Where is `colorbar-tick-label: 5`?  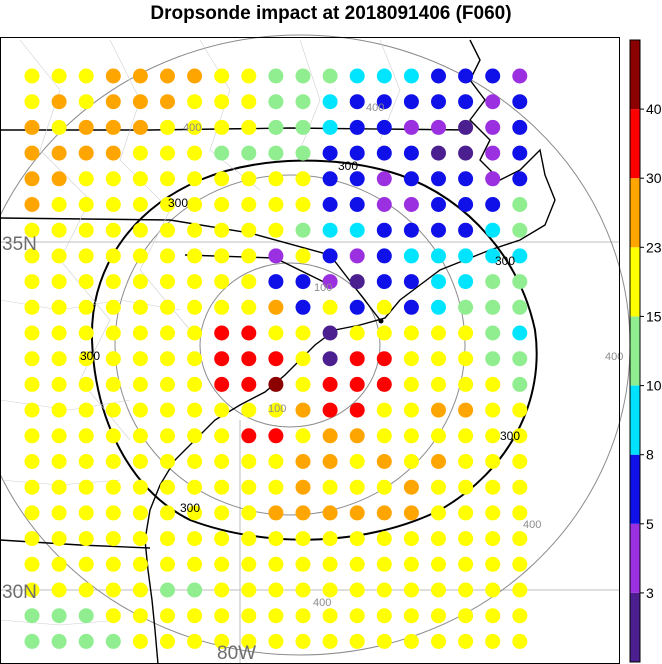 colorbar-tick-label: 5 is located at coordinates (650, 524).